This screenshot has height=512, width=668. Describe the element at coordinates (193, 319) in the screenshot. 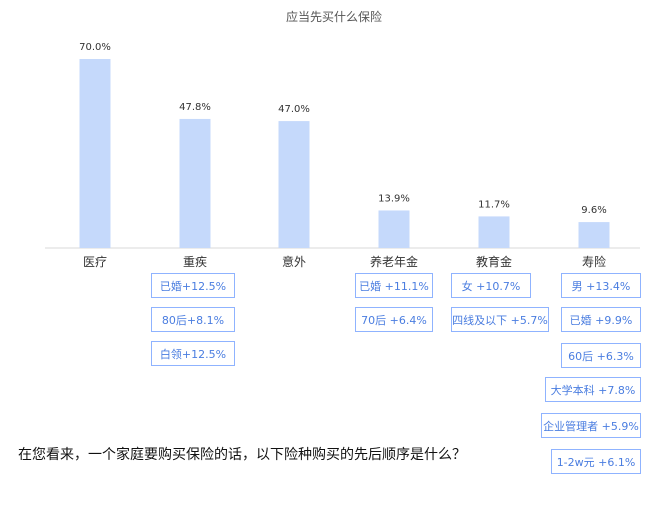

I see `annotation-badge-1: 80后+8.1%` at that location.